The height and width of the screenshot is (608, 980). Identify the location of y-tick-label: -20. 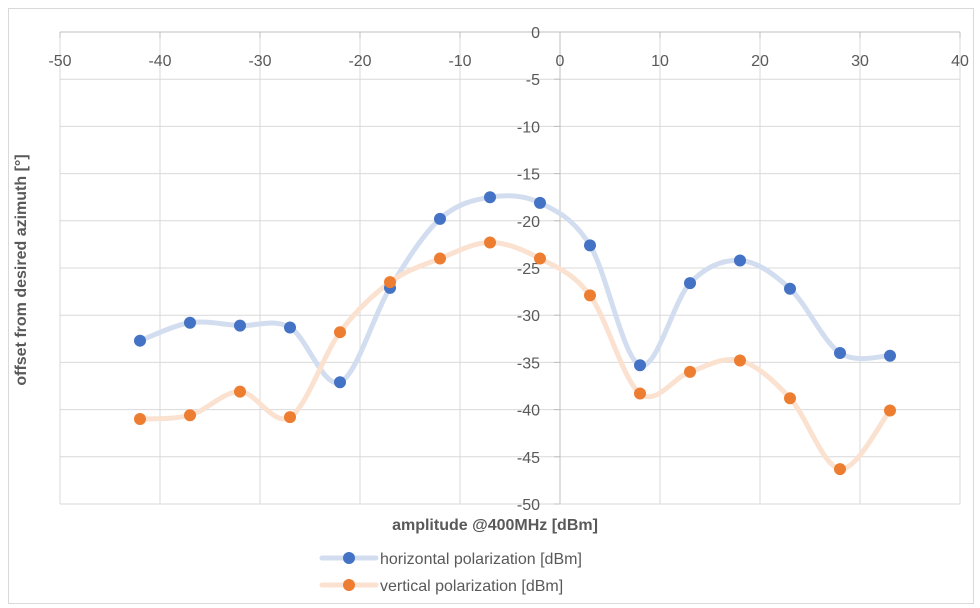
(528, 222).